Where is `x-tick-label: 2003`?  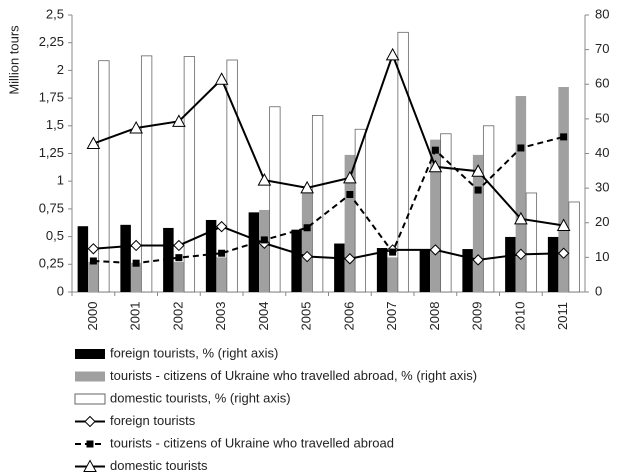
x-tick-label: 2003 is located at coordinates (220, 316).